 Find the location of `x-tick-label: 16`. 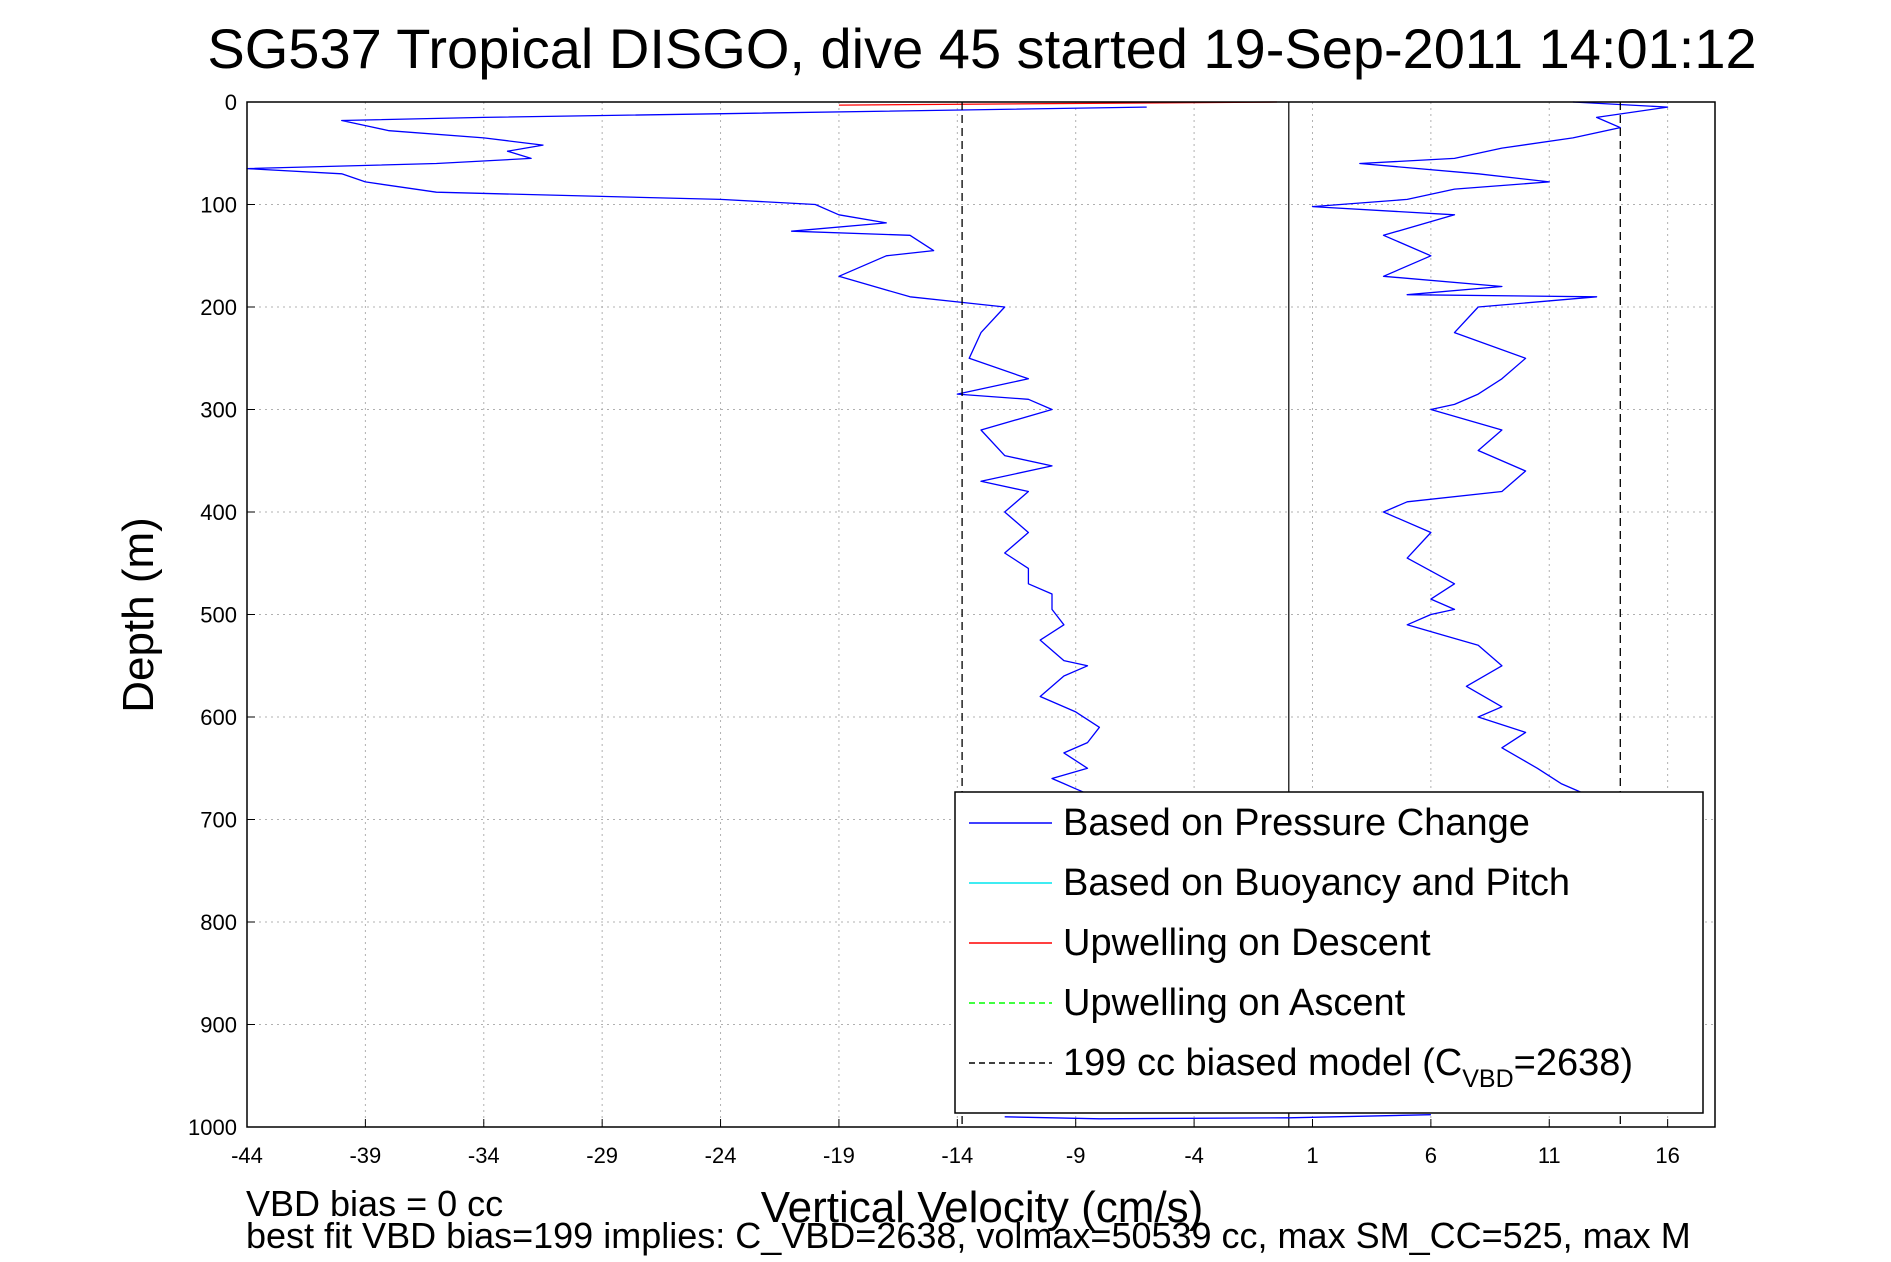

x-tick-label: 16 is located at coordinates (1667, 1155).